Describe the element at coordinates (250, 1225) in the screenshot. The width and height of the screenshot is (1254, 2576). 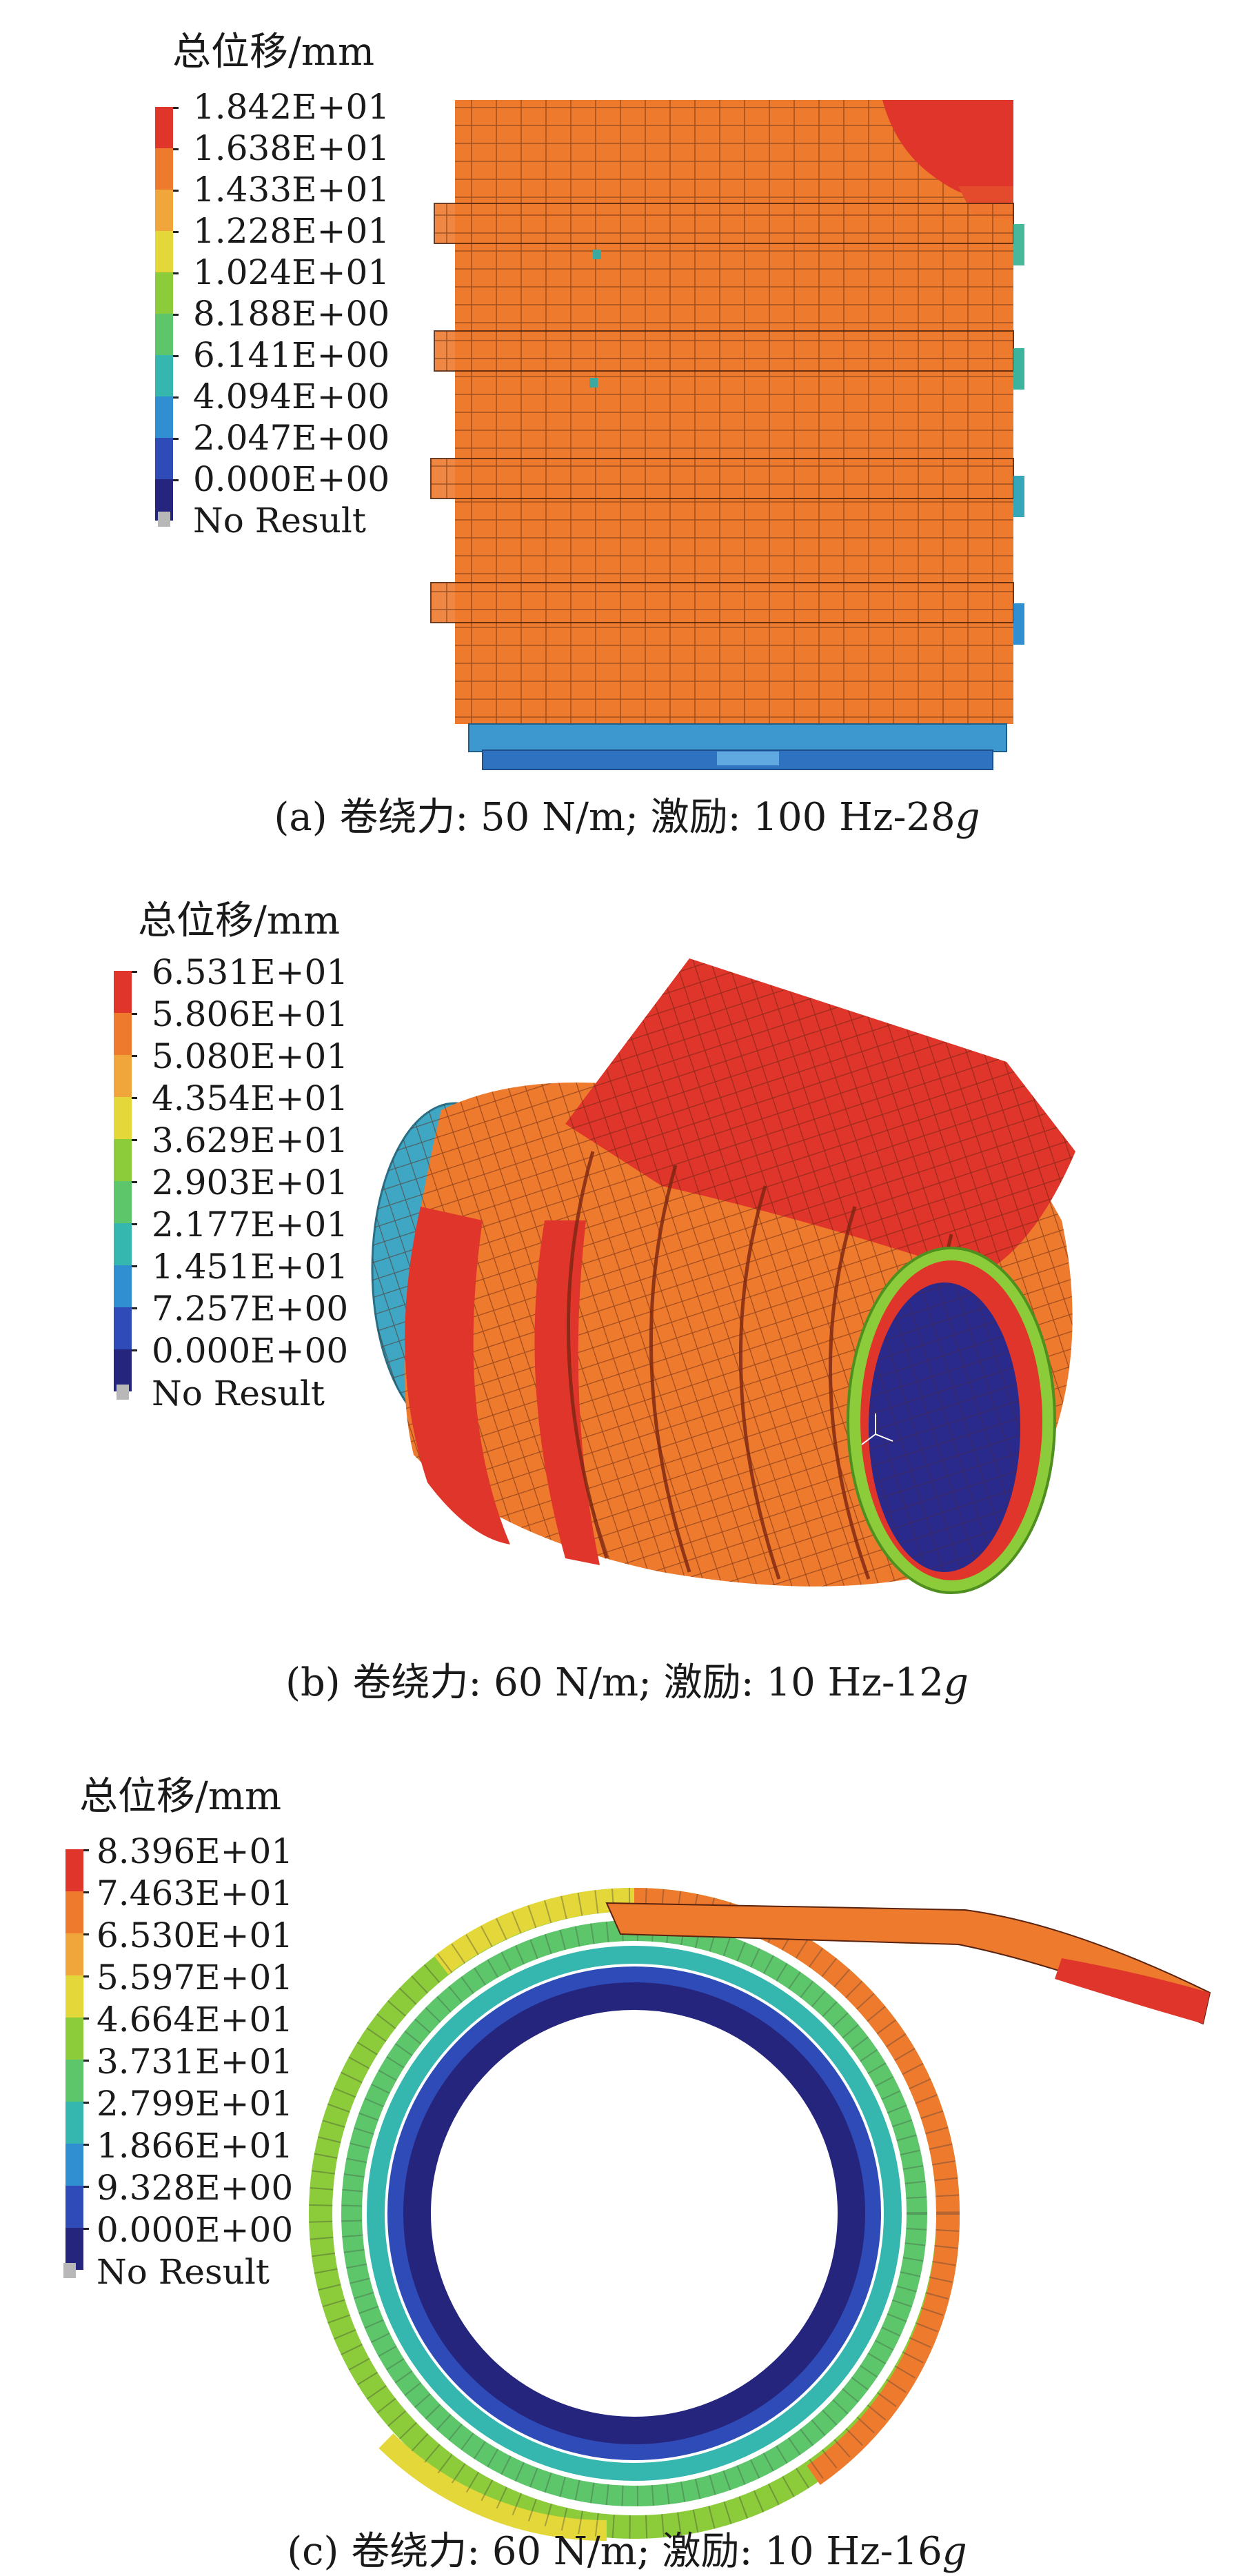
I see `legend-label: 2.177E+01` at that location.